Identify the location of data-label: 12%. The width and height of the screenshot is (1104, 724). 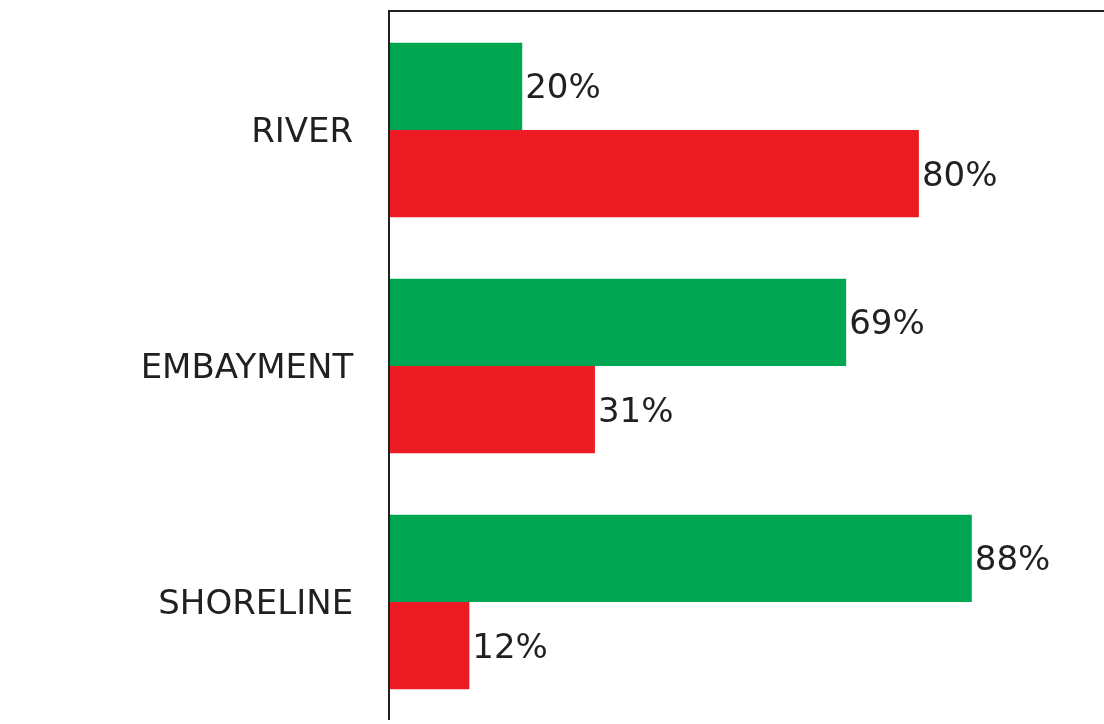
(510, 645).